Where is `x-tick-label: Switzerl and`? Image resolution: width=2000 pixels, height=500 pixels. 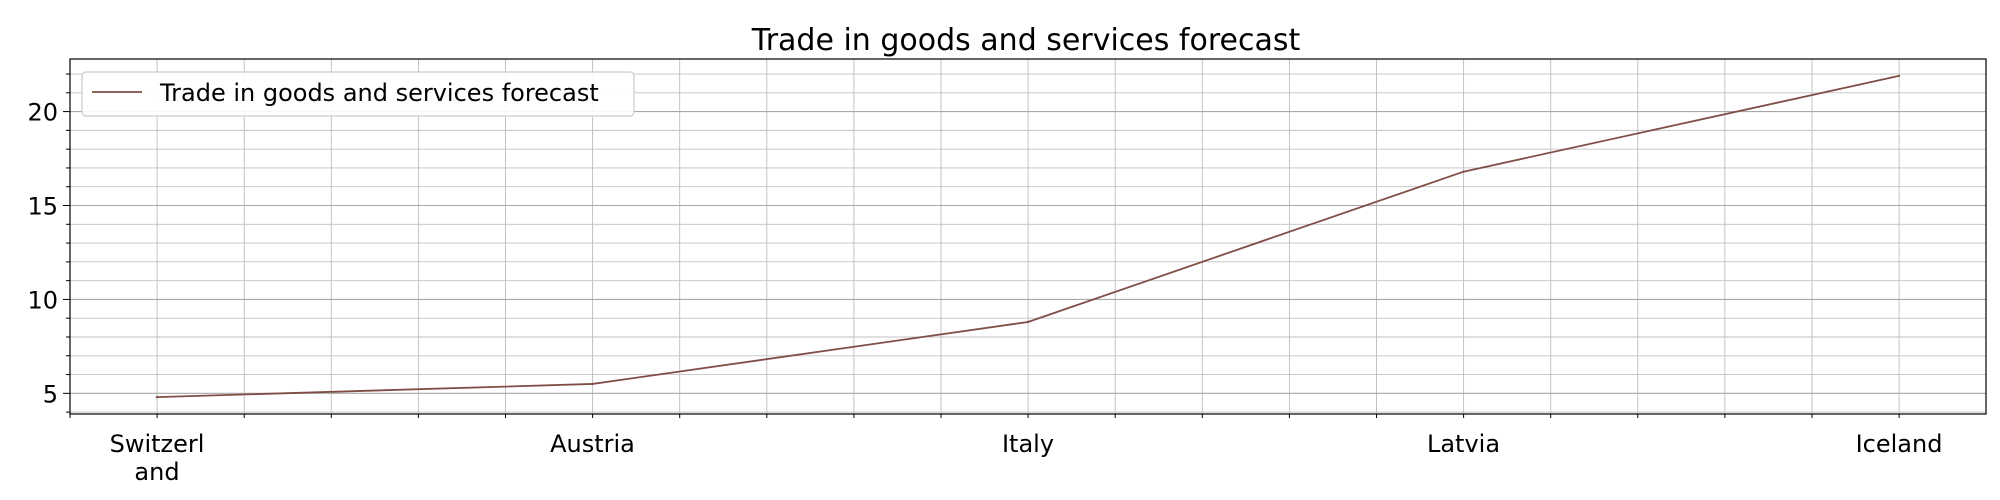 x-tick-label: Switzerl and is located at coordinates (157, 458).